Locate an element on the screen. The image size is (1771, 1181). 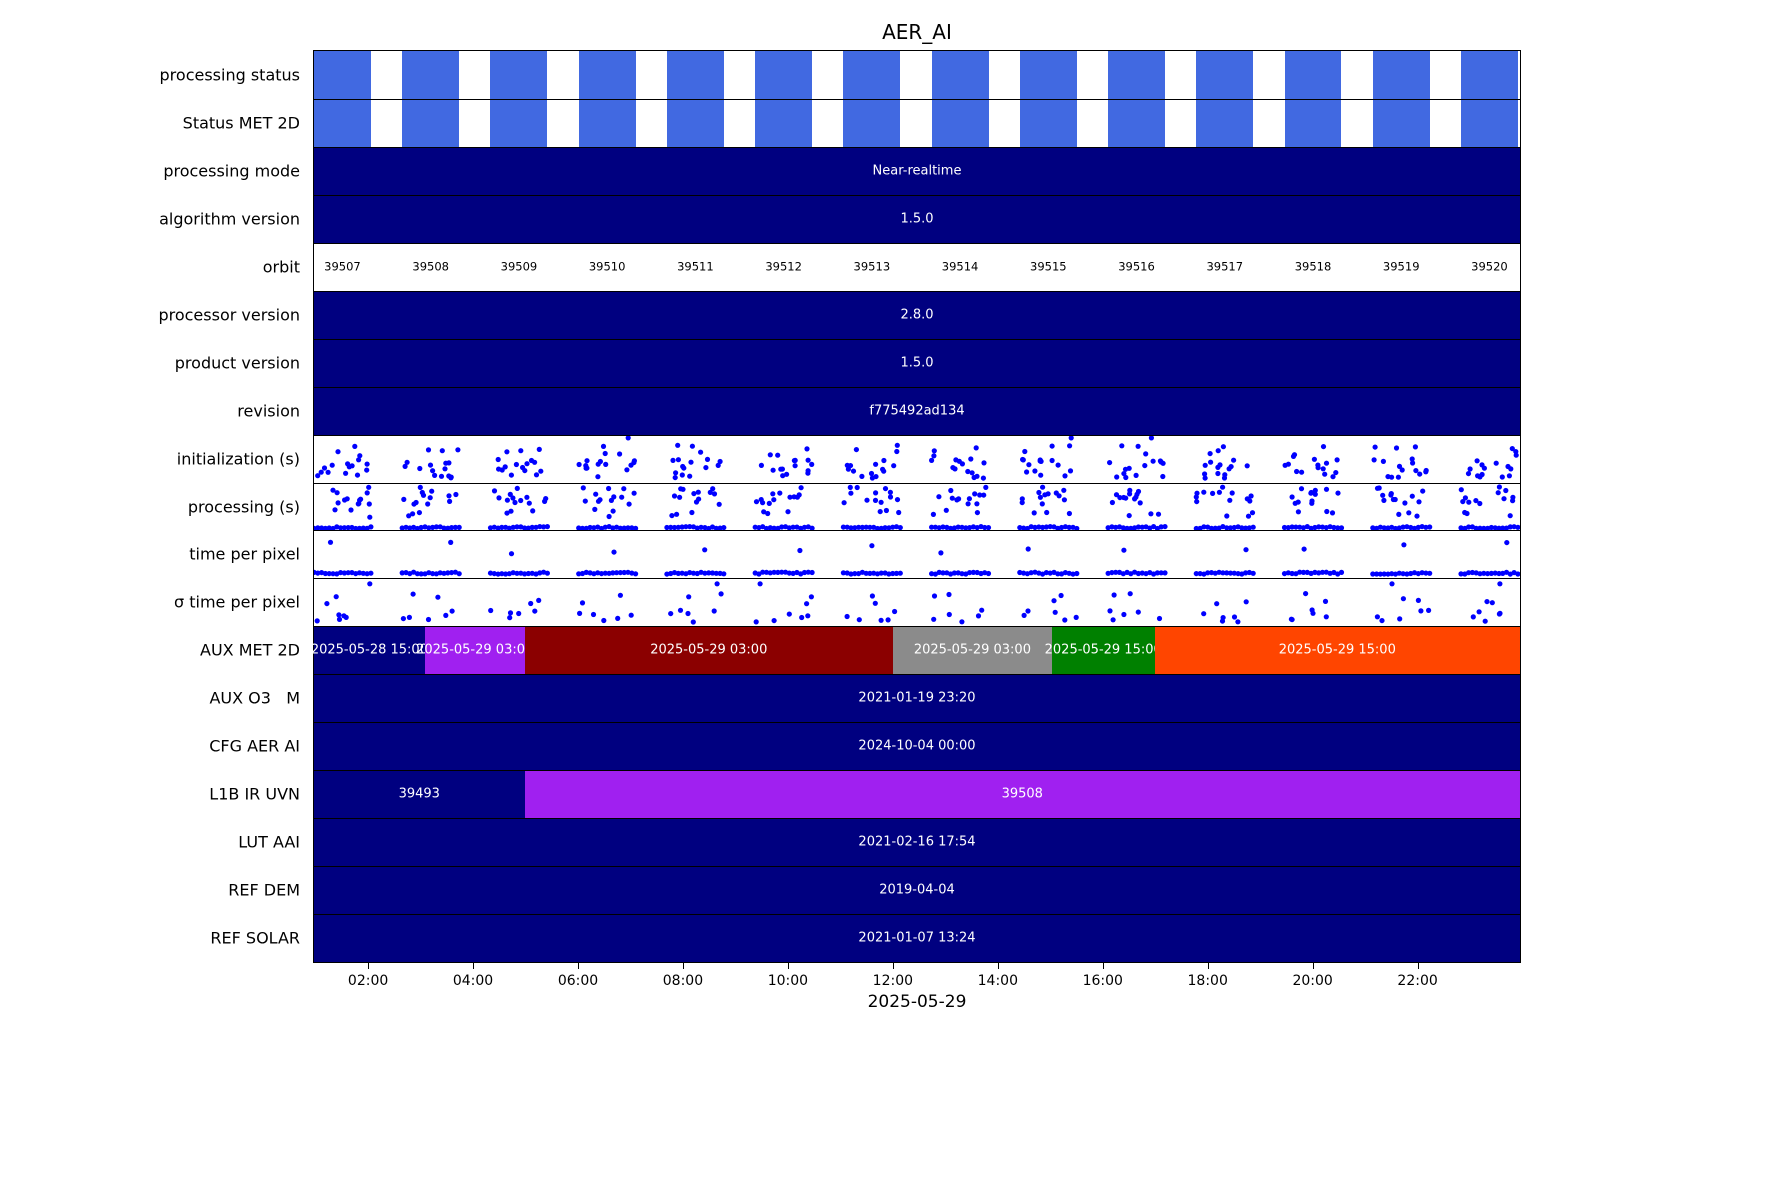
row-label-sigma-time-per-pixel: σ time per pixel is located at coordinates (237, 602).